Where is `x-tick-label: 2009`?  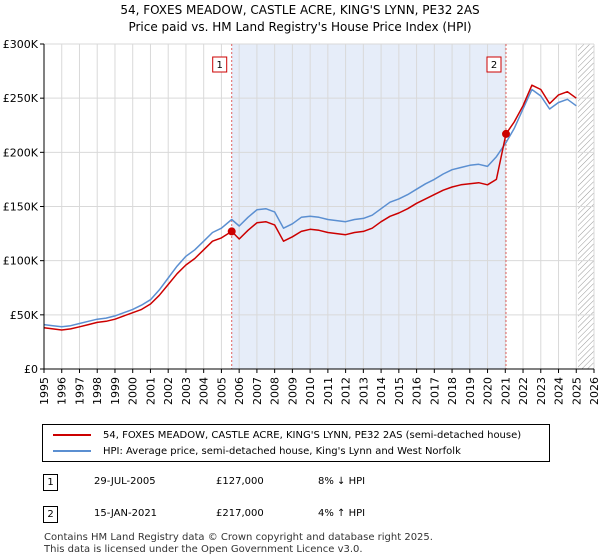
x-tick-label: 2009 is located at coordinates (292, 391).